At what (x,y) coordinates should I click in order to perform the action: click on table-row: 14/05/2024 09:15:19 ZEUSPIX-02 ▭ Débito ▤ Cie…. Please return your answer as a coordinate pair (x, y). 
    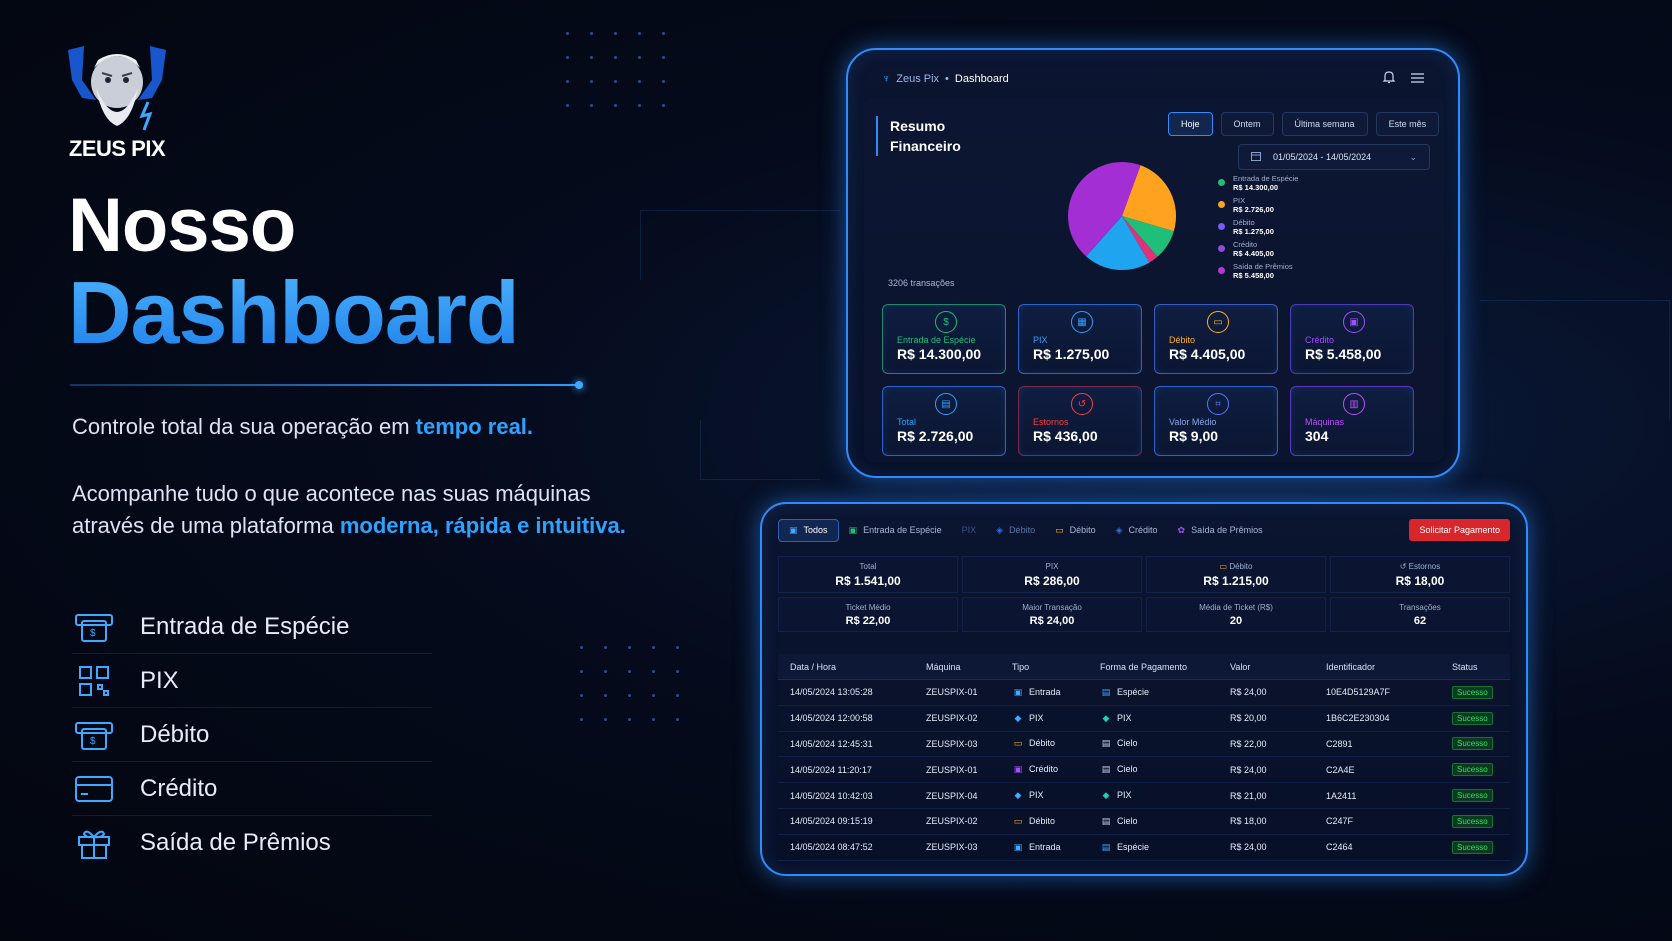
    Looking at the image, I should click on (1144, 822).